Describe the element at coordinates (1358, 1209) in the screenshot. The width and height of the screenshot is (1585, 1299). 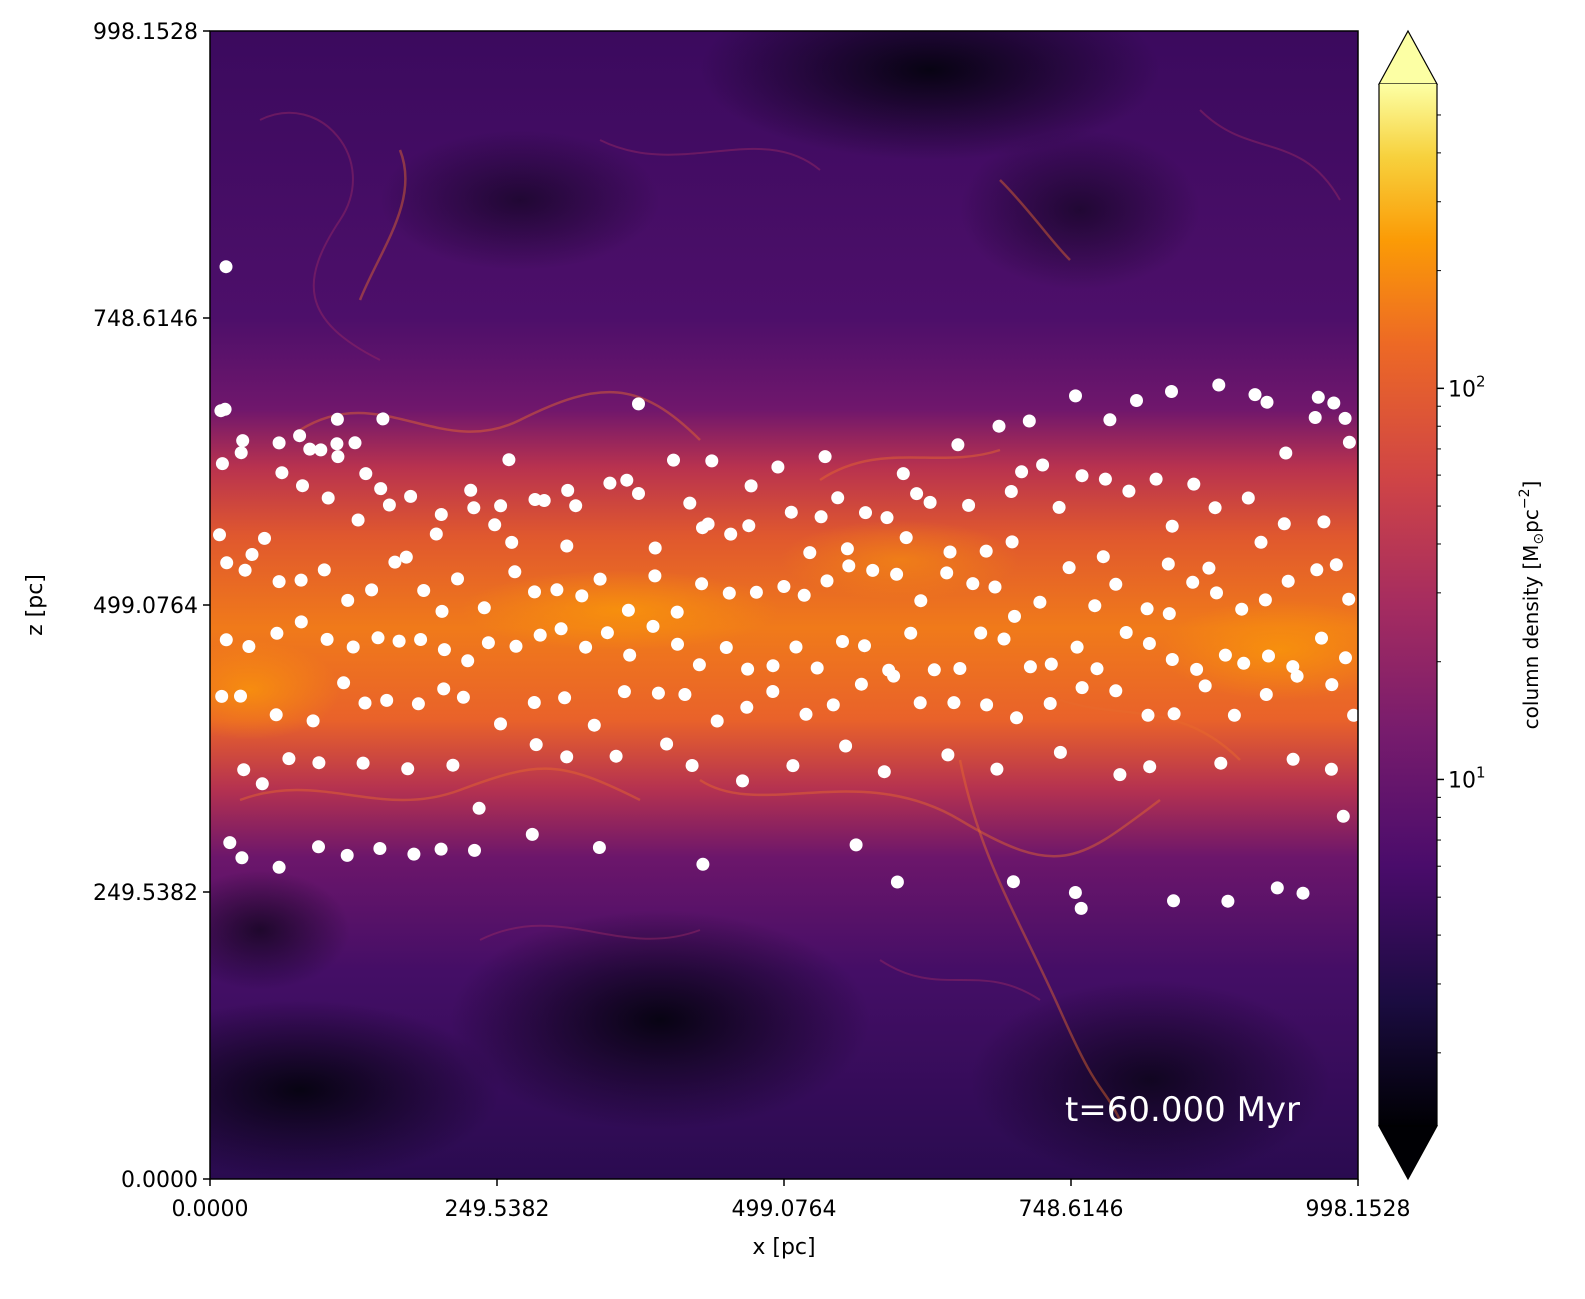
I see `x-tick-label: 998.1528` at that location.